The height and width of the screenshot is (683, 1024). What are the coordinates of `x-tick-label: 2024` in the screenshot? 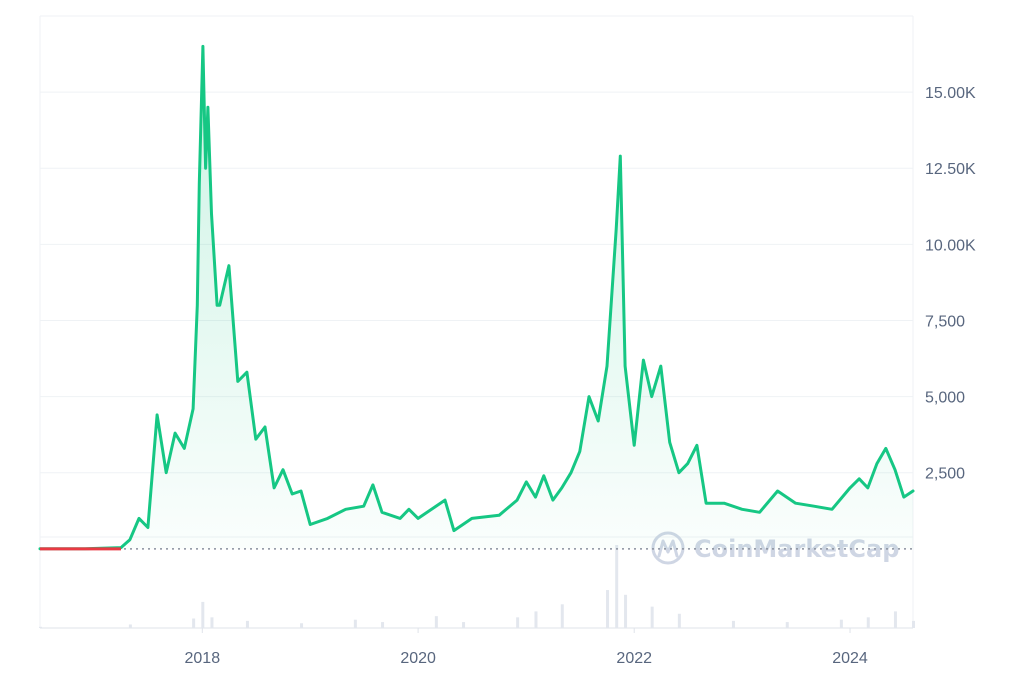 It's located at (850, 658).